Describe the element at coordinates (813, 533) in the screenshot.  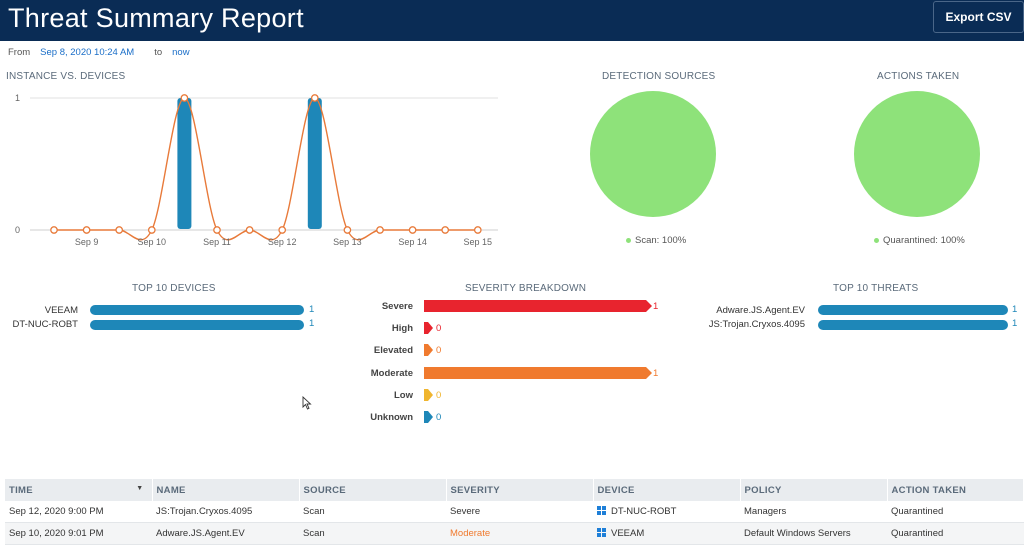
I see `cell-policy: Default Windows Servers` at that location.